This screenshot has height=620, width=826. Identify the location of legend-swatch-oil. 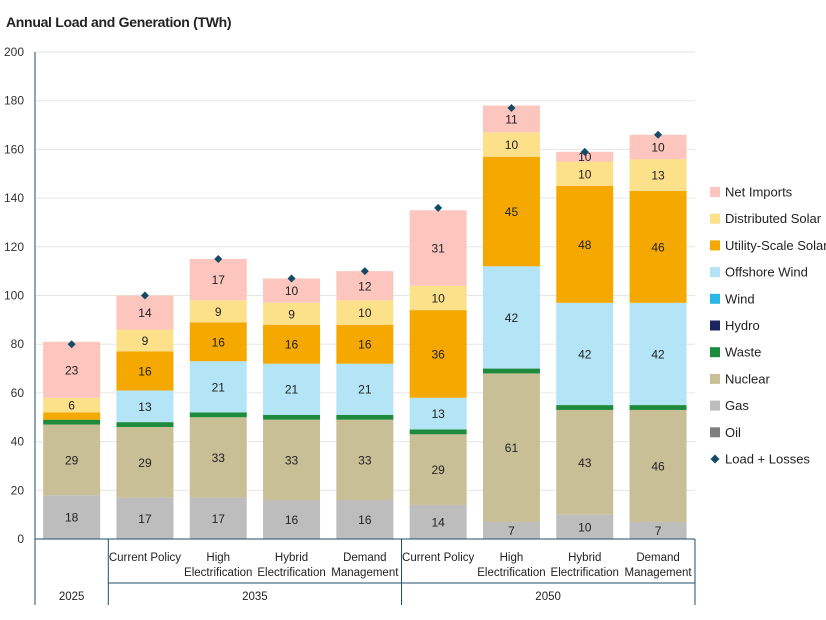
(715, 432).